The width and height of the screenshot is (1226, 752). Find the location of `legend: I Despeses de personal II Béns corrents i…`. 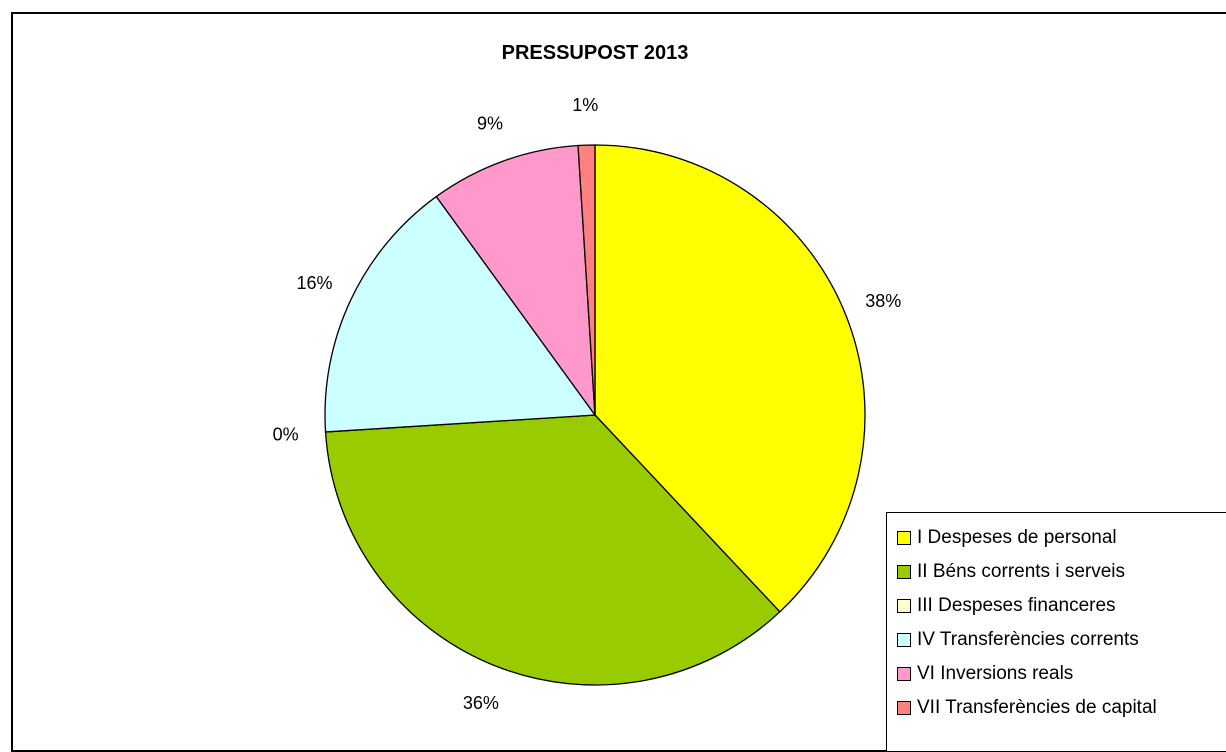

legend: I Despeses de personal II Béns corrents i… is located at coordinates (1056, 632).